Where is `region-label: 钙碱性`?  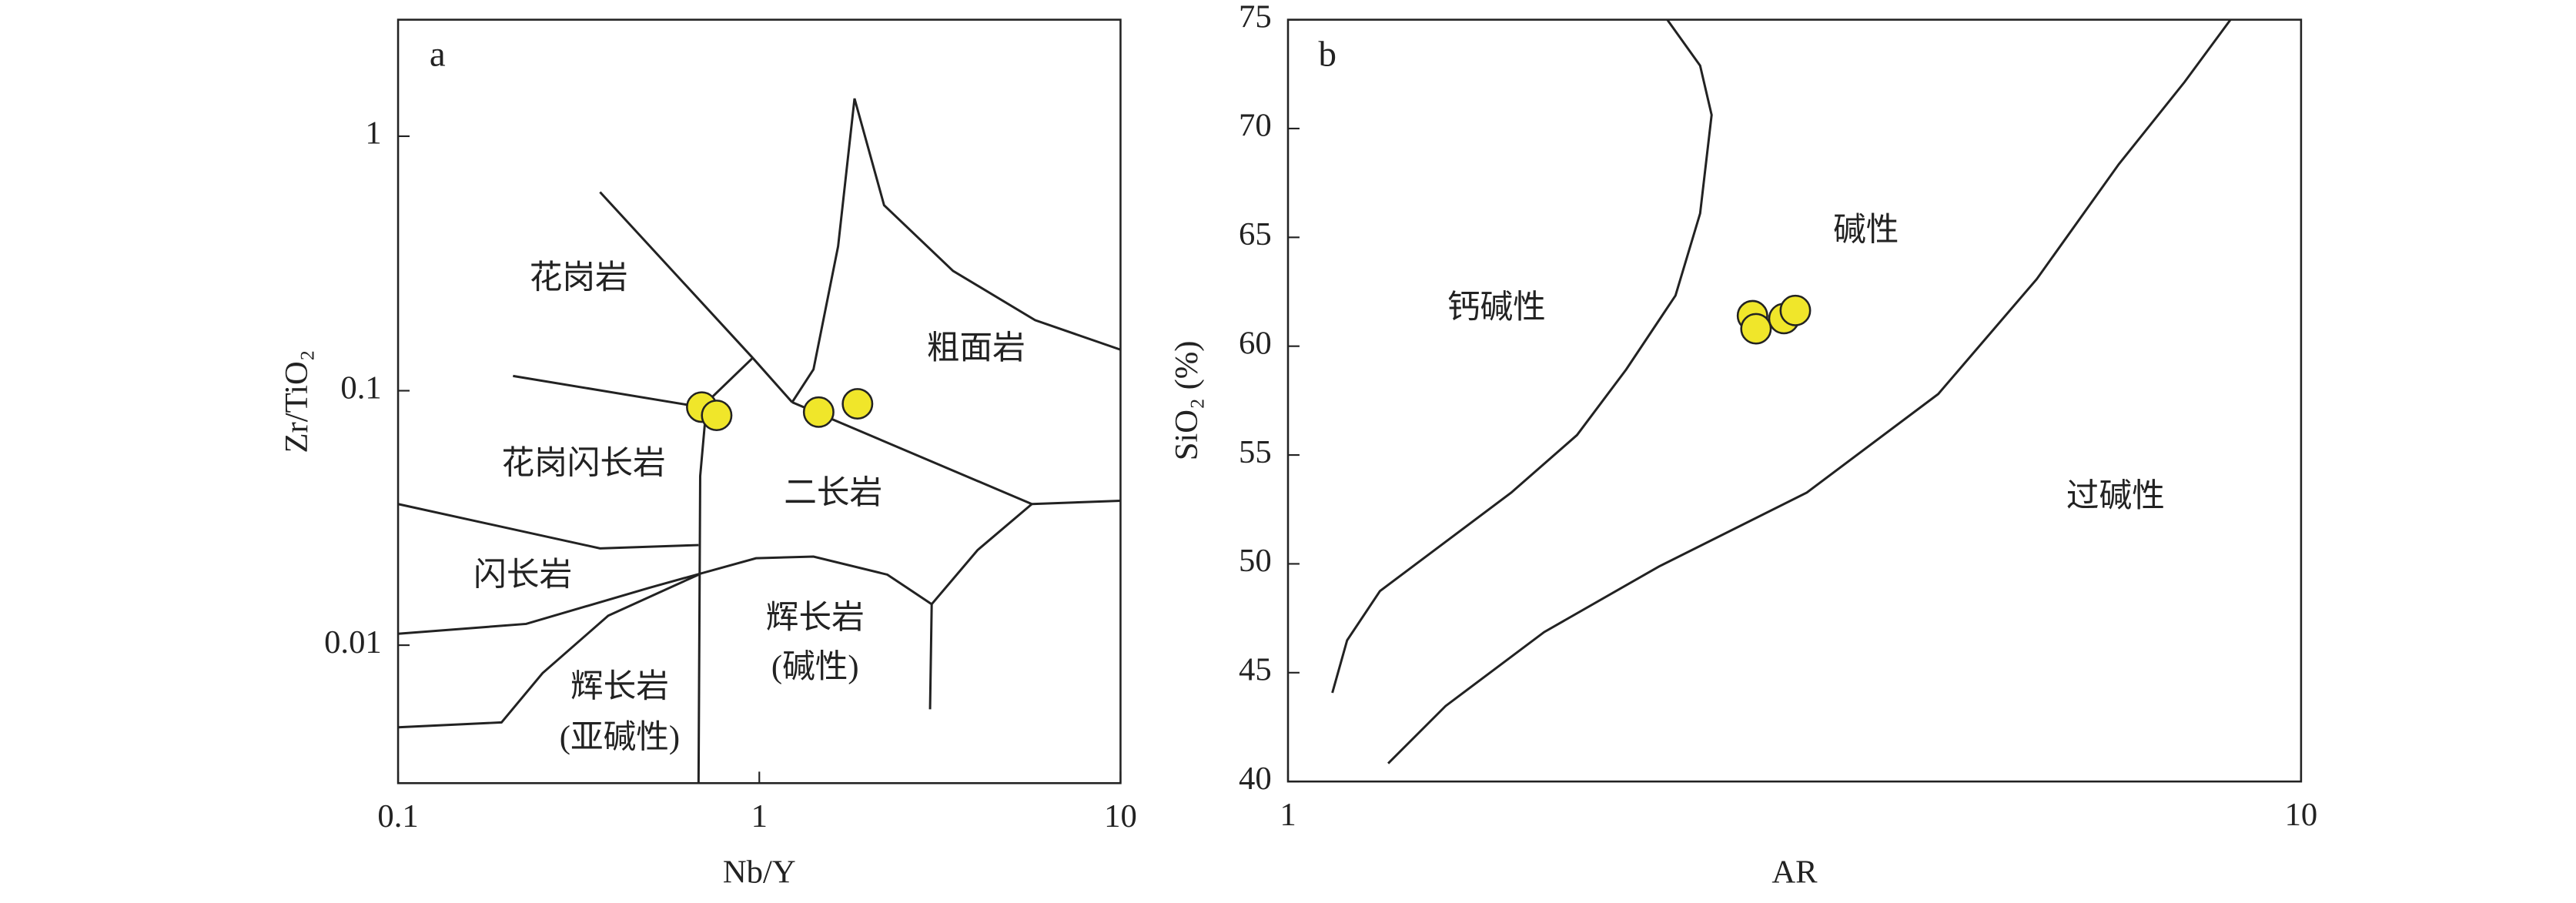 region-label: 钙碱性 is located at coordinates (1496, 307).